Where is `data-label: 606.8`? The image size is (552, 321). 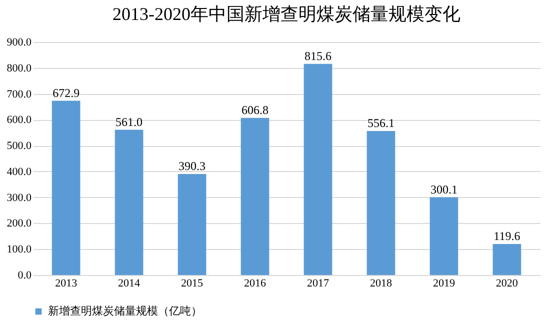 data-label: 606.8 is located at coordinates (255, 109).